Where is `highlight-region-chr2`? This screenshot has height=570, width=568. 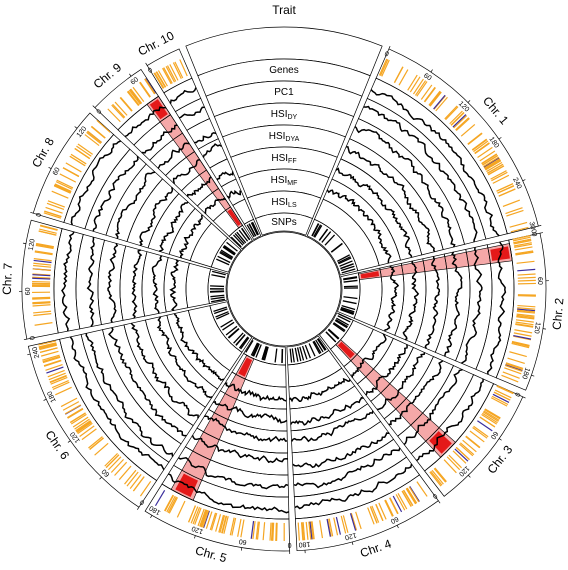 highlight-region-chr2 is located at coordinates (435, 261).